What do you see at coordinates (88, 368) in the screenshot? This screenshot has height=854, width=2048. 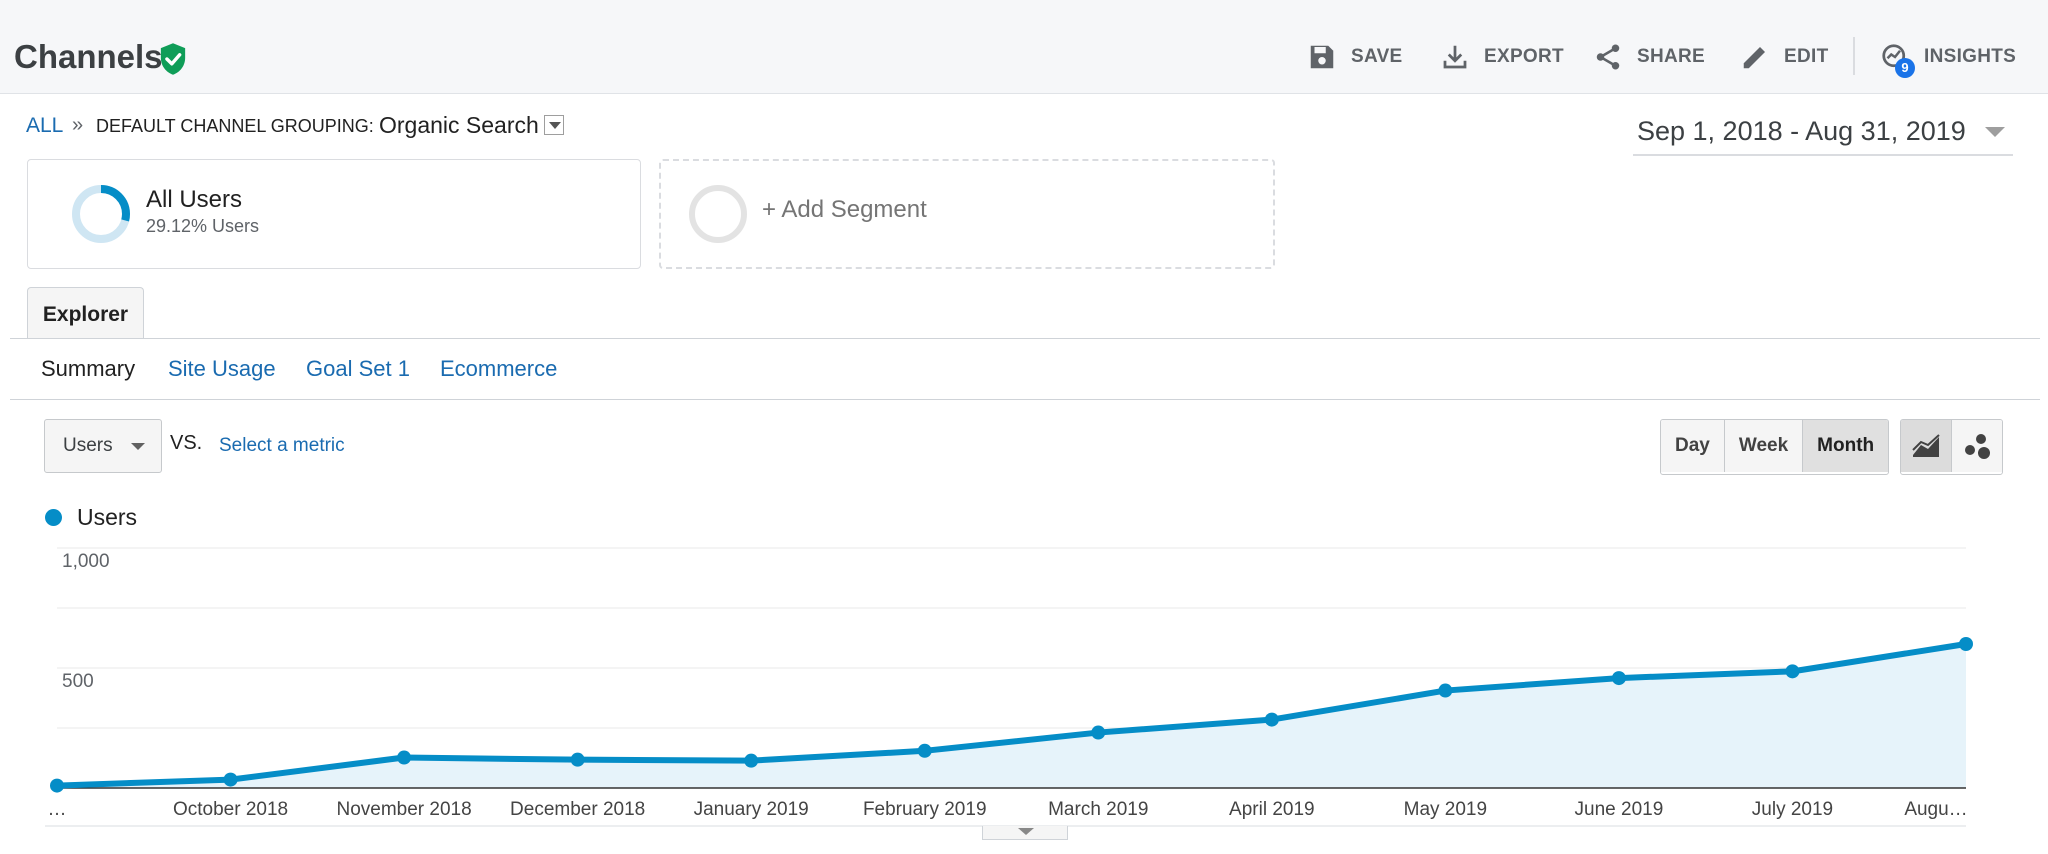 I see `subtab-summary: Summary` at bounding box center [88, 368].